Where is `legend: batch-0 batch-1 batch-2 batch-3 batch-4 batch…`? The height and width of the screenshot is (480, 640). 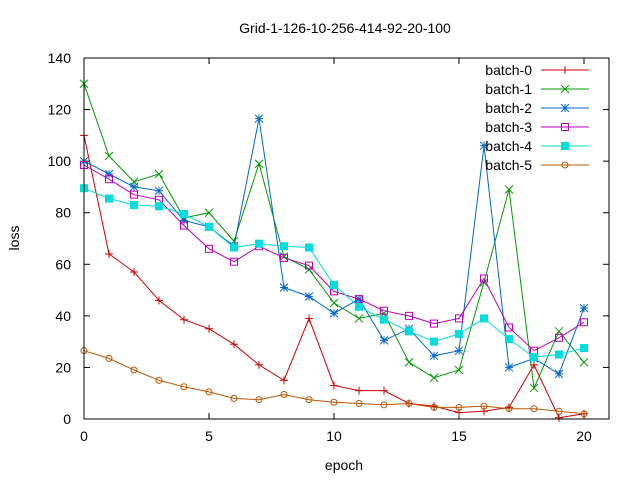 legend: batch-0 batch-1 batch-2 batch-3 batch-4 batch… is located at coordinates (537, 117).